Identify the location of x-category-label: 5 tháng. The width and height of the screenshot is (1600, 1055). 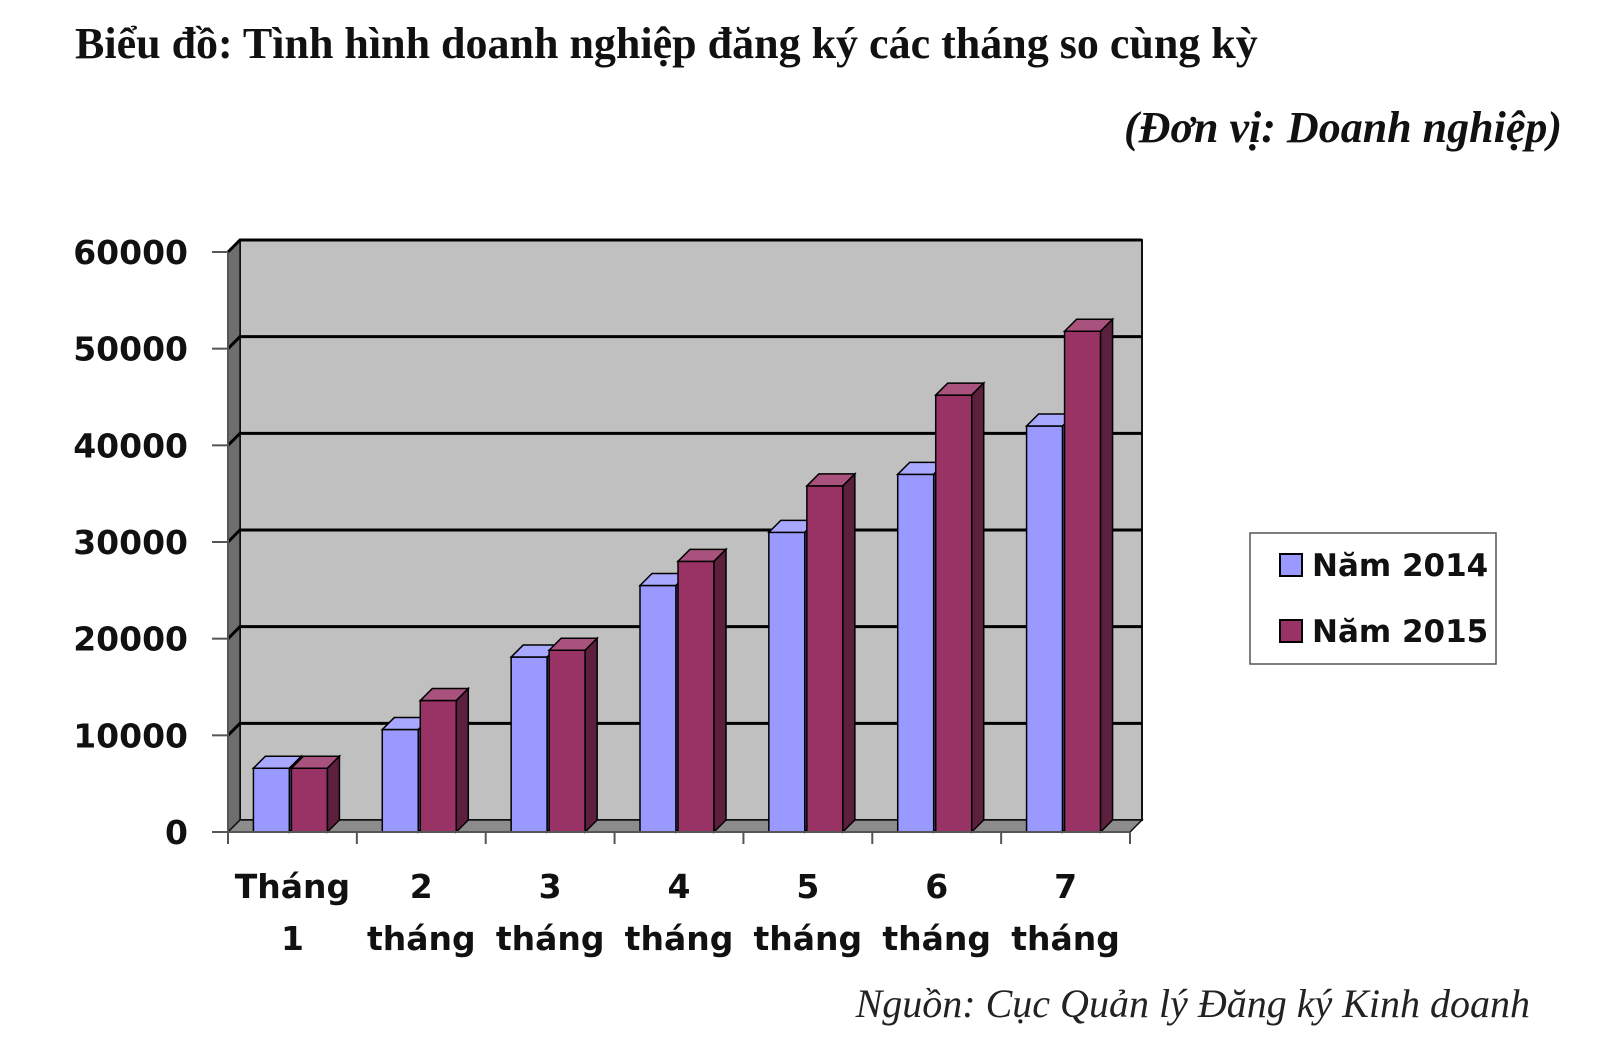
(808, 912).